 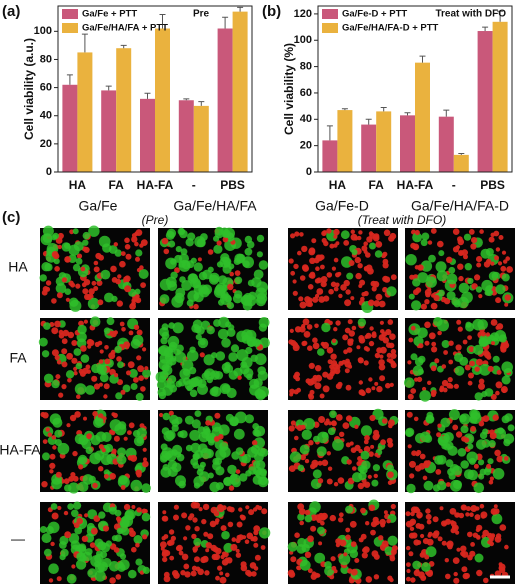 What do you see at coordinates (117, 185) in the screenshot?
I see `x-tick-label: FA` at bounding box center [117, 185].